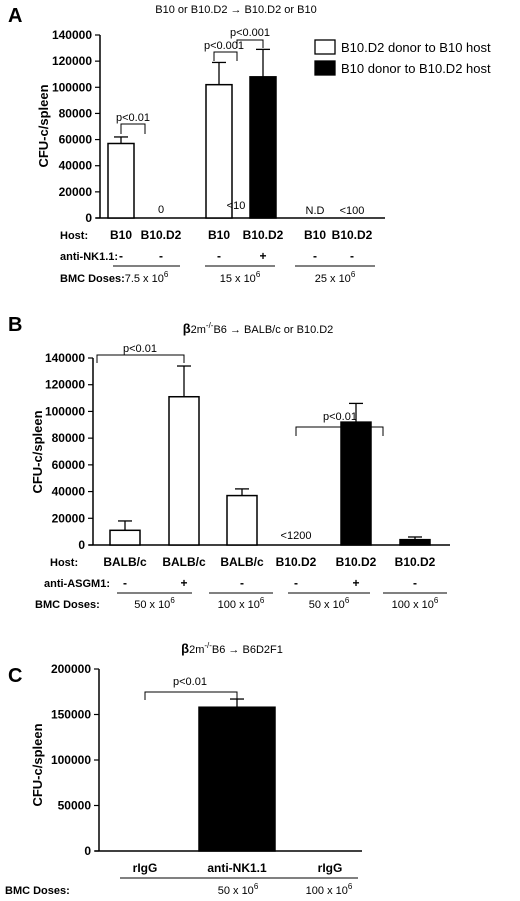 The image size is (520, 901). What do you see at coordinates (270, 583) in the screenshot?
I see `treatment-labels: - + - - + -` at bounding box center [270, 583].